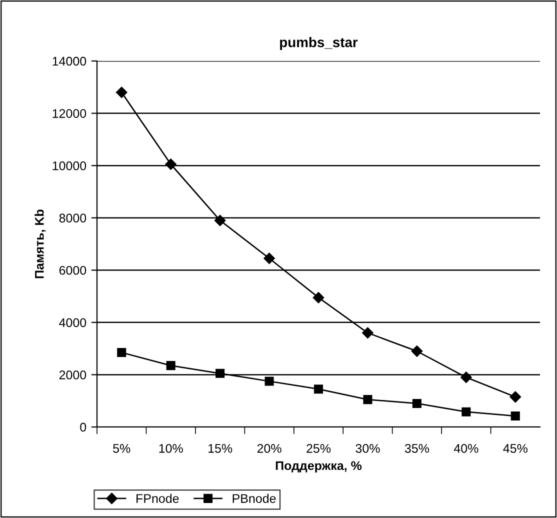 The width and height of the screenshot is (557, 518). Describe the element at coordinates (220, 448) in the screenshot. I see `x-tick-label: 15%` at that location.